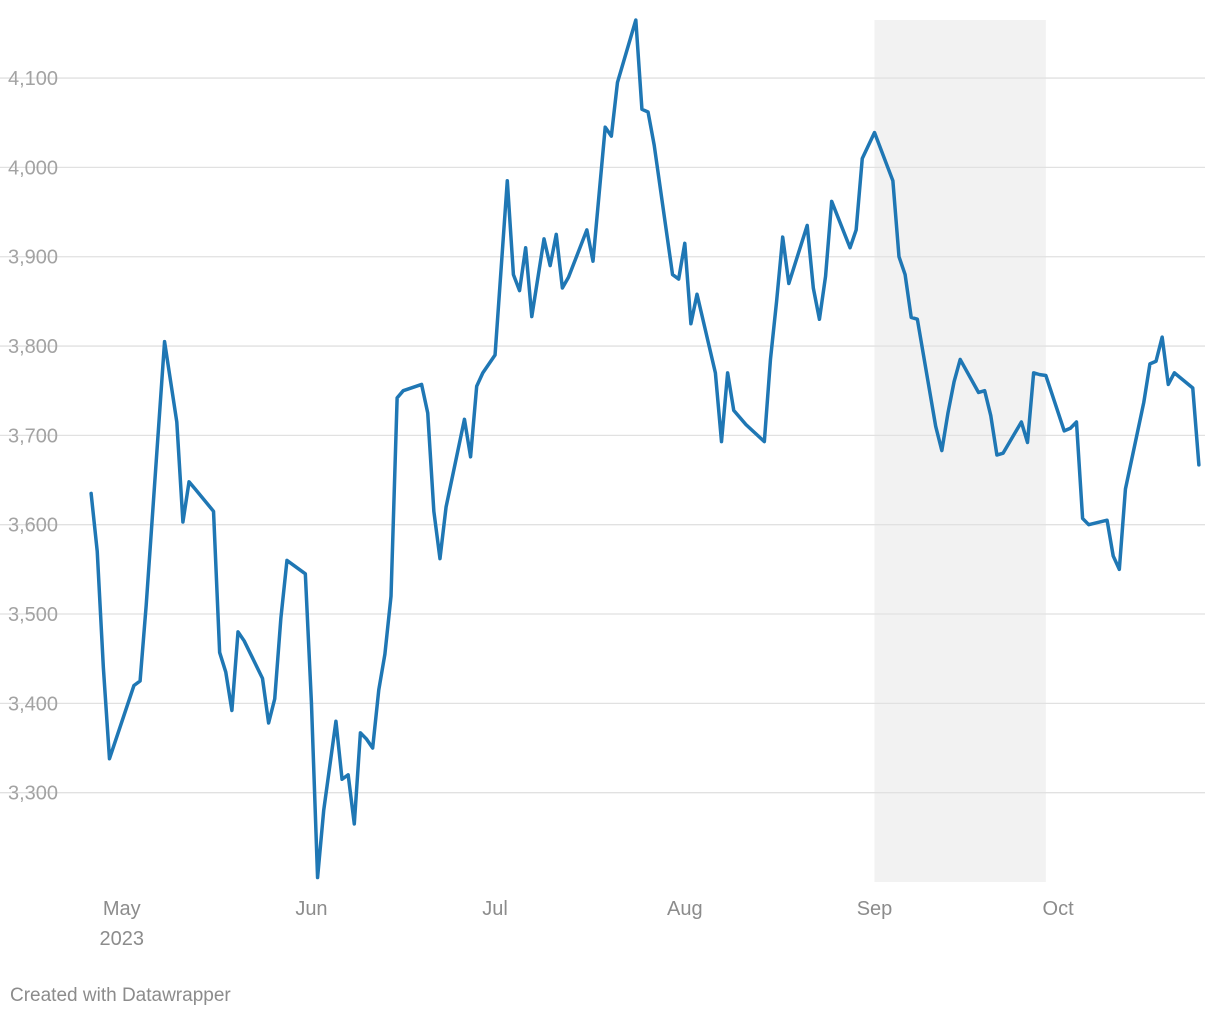 The image size is (1220, 1020). What do you see at coordinates (33, 704) in the screenshot?
I see `y-tick-label: 3,400` at bounding box center [33, 704].